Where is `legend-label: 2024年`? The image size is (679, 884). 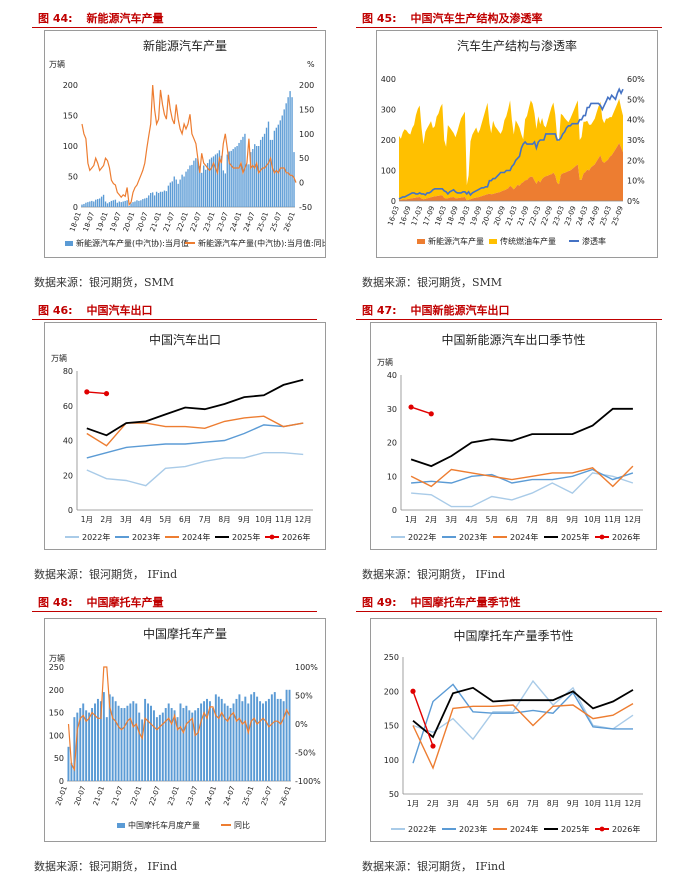
legend-label: 2024年 is located at coordinates (524, 537).